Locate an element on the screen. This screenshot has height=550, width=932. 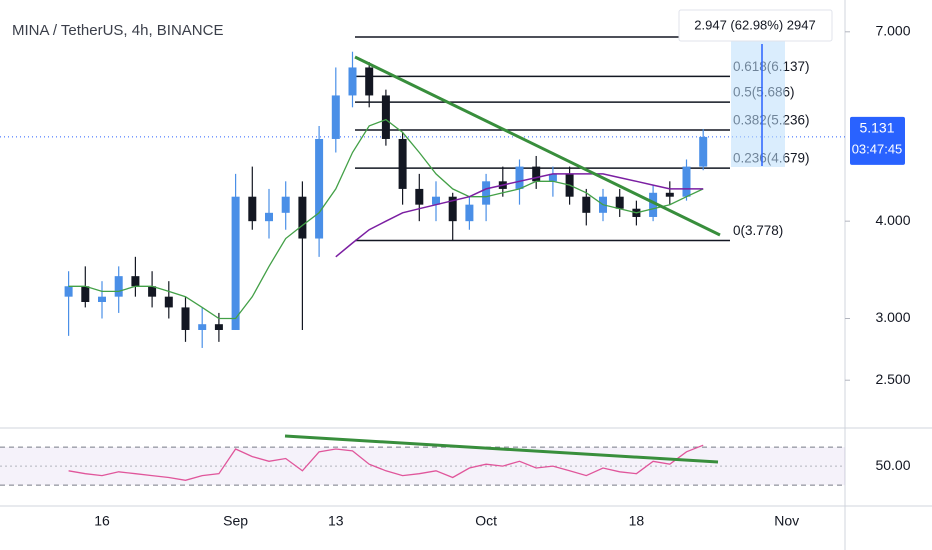
y-tick-label: 2.500 is located at coordinates (892, 379).